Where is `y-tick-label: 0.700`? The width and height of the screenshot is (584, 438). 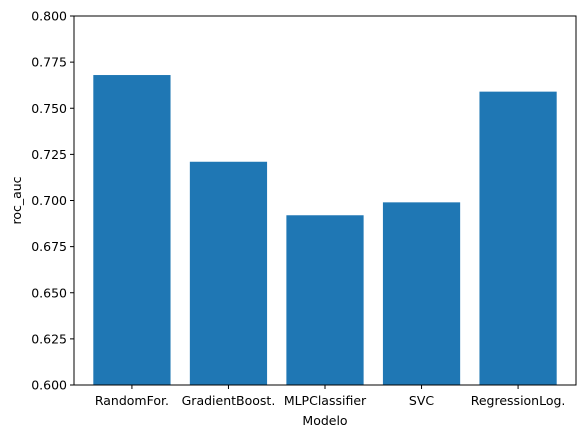 y-tick-label: 0.700 is located at coordinates (49, 200).